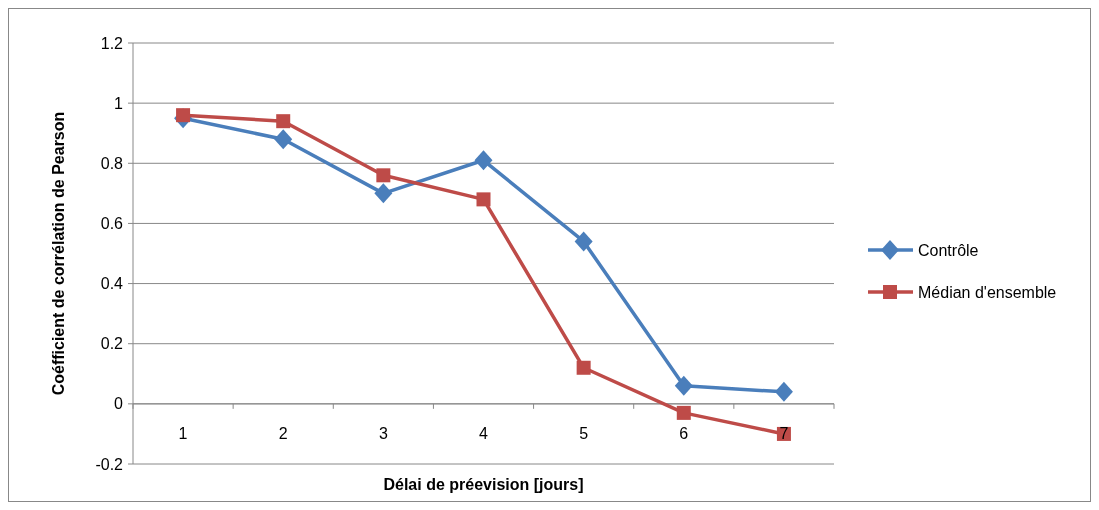 Image resolution: width=1099 pixels, height=510 pixels. What do you see at coordinates (283, 433) in the screenshot?
I see `x-tick-label: 2` at bounding box center [283, 433].